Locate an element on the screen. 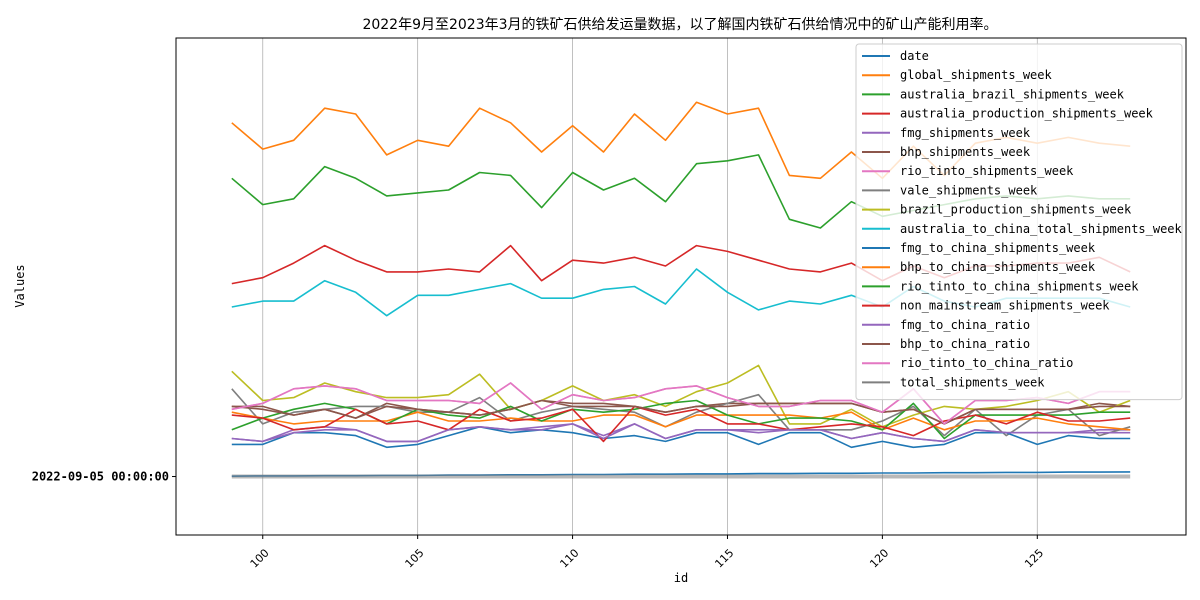 The image size is (1200, 600). legend-label: date is located at coordinates (914, 56).